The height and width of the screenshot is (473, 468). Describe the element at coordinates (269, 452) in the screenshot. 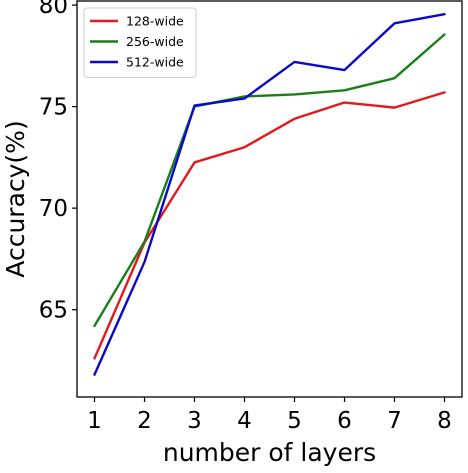

I see `x-axis-title: number of layers` at that location.